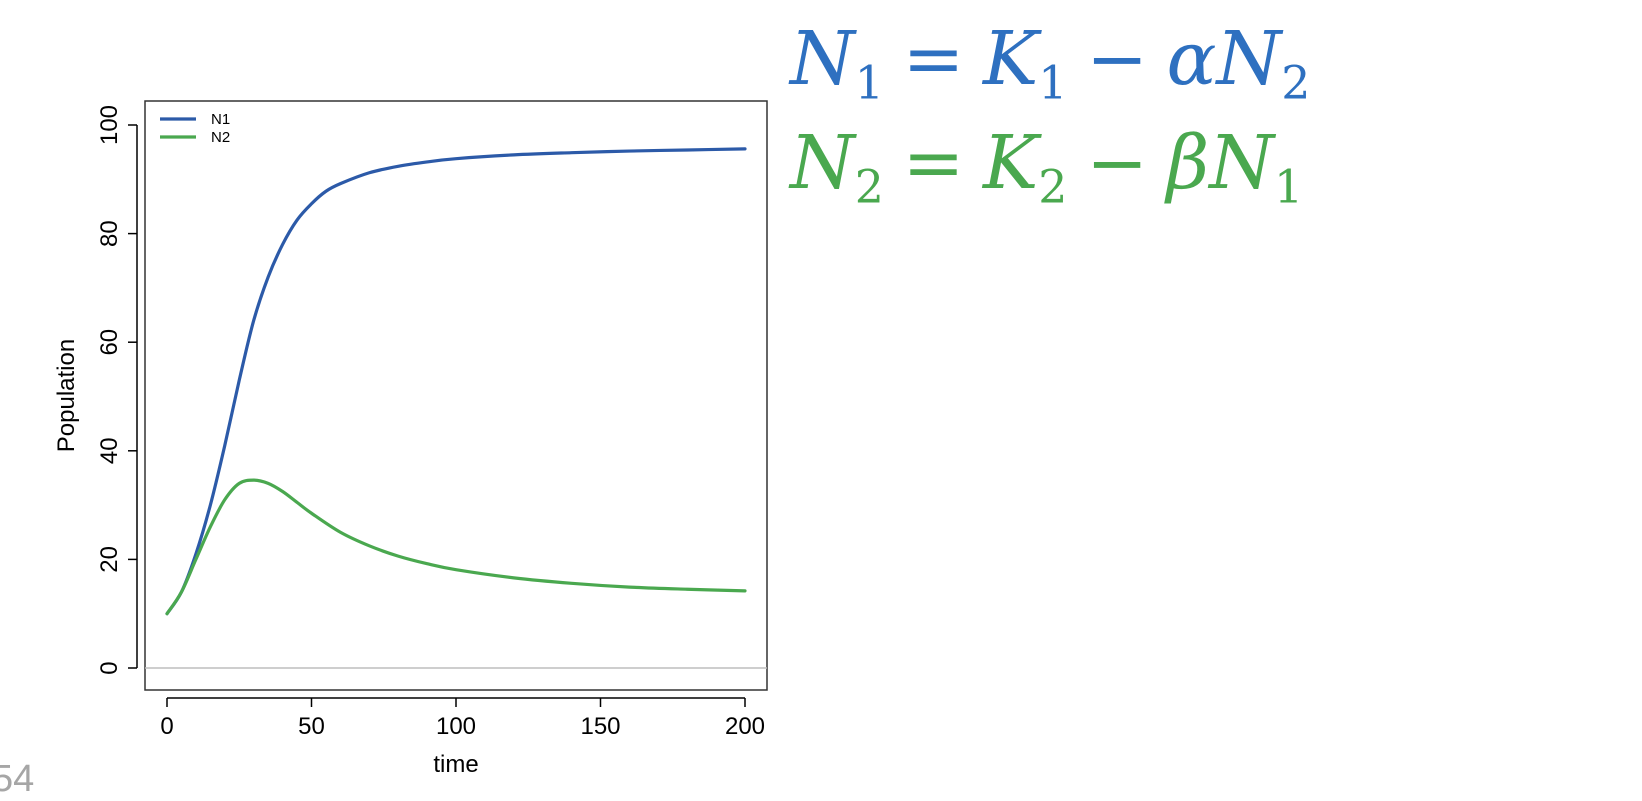  I want to click on y-tick-label: 100, so click(109, 125).